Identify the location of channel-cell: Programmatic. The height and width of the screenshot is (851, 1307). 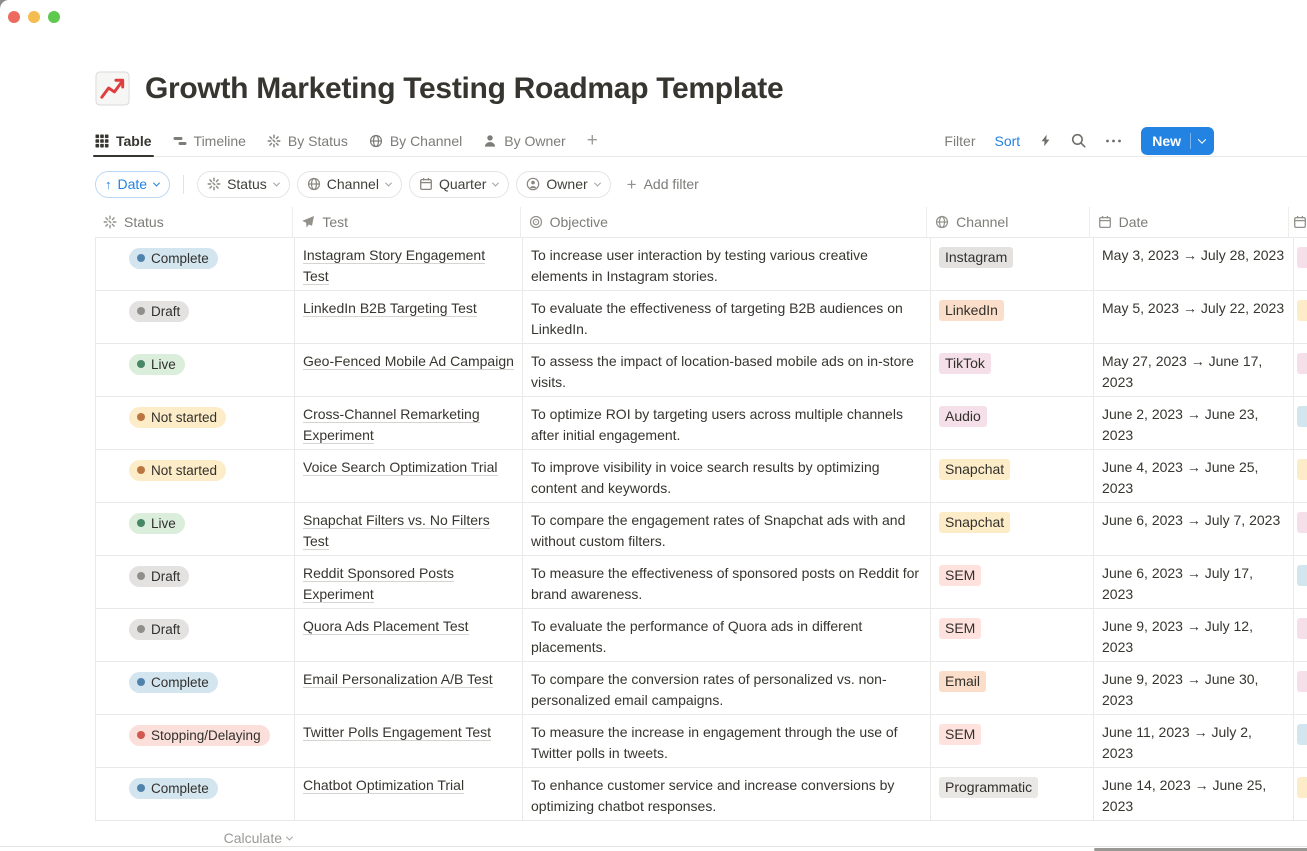
(1012, 794).